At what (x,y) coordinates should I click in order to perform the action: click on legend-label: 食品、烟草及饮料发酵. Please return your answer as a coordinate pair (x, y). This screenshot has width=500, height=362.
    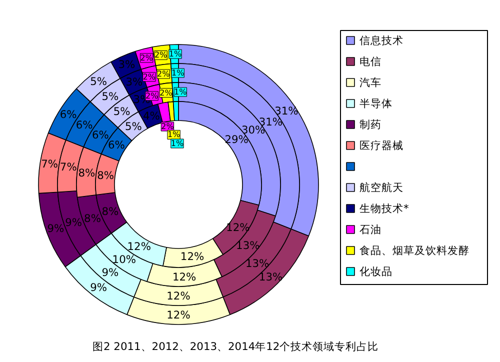
    Looking at the image, I should click on (415, 250).